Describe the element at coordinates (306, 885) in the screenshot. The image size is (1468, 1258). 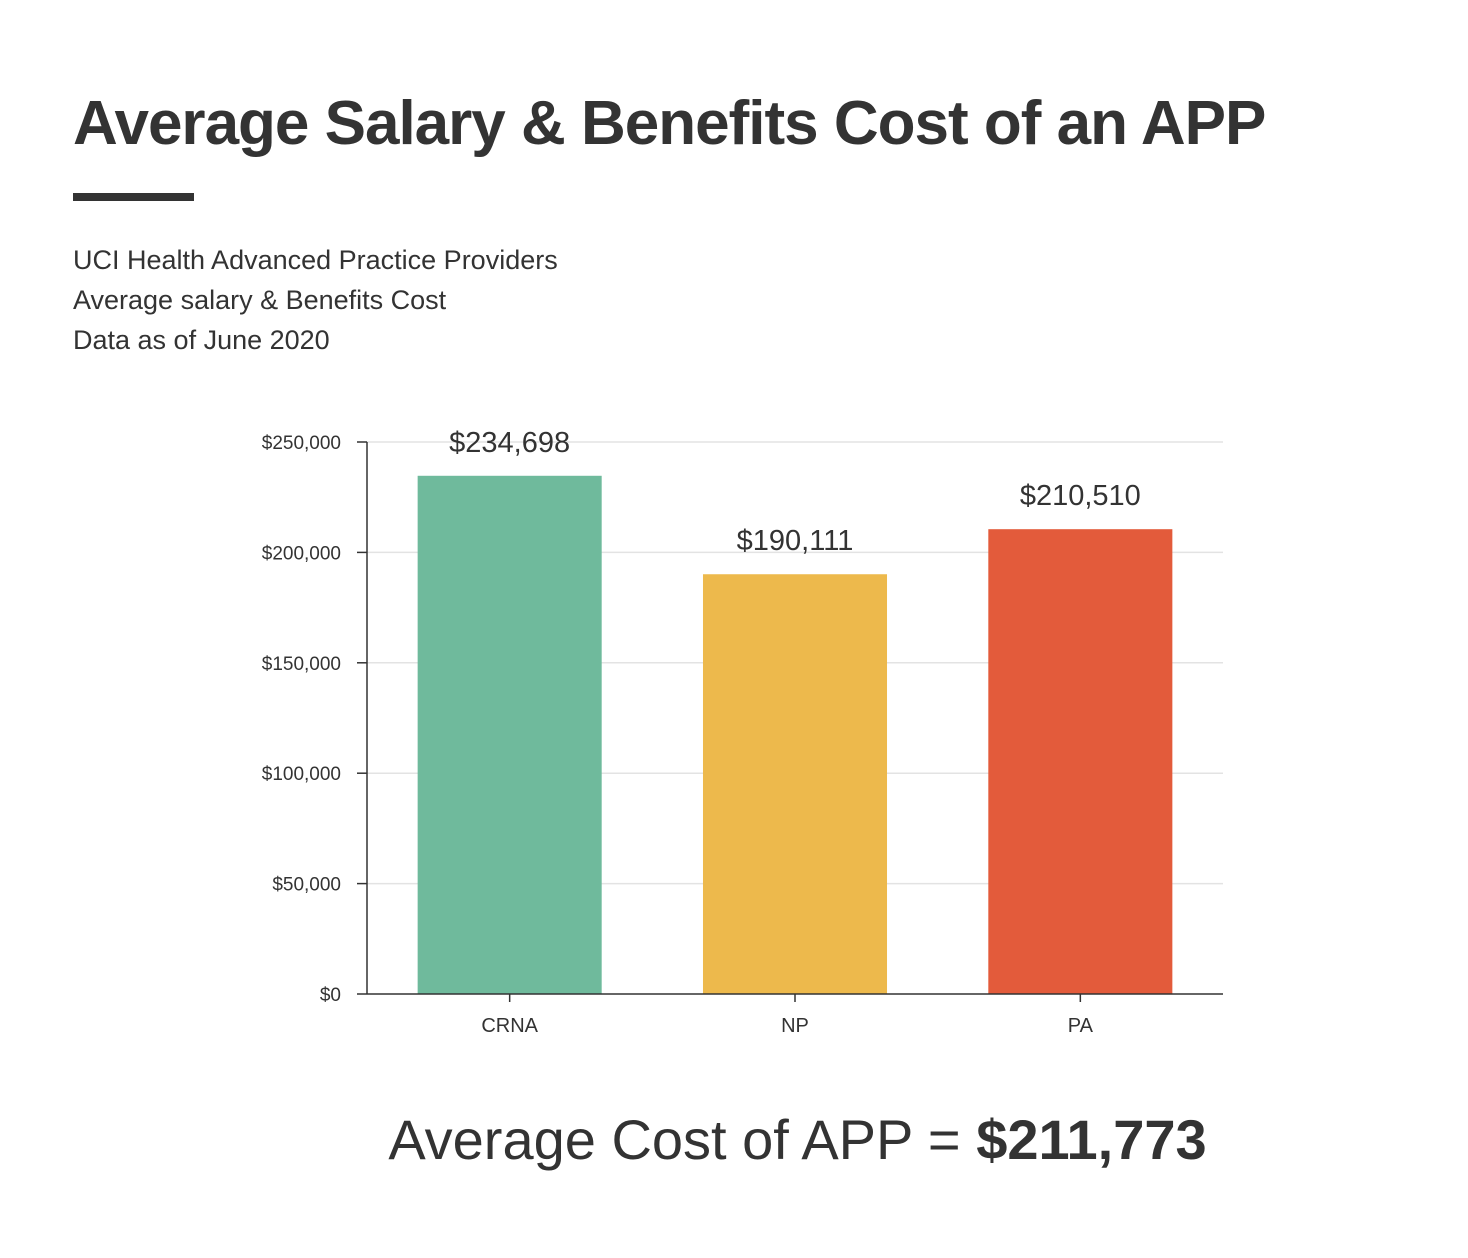
I see `y-tick-label: $50,000` at that location.